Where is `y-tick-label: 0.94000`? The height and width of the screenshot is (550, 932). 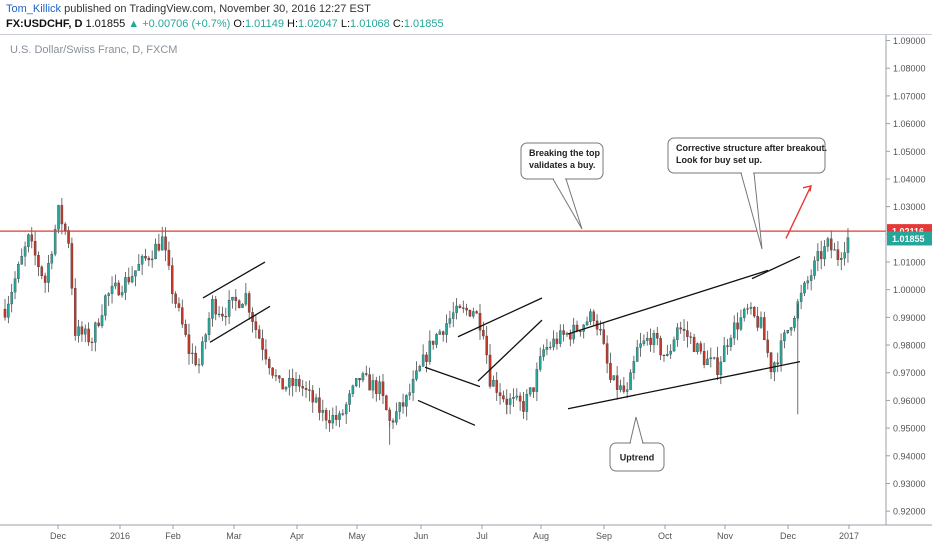 y-tick-label: 0.94000 is located at coordinates (909, 456).